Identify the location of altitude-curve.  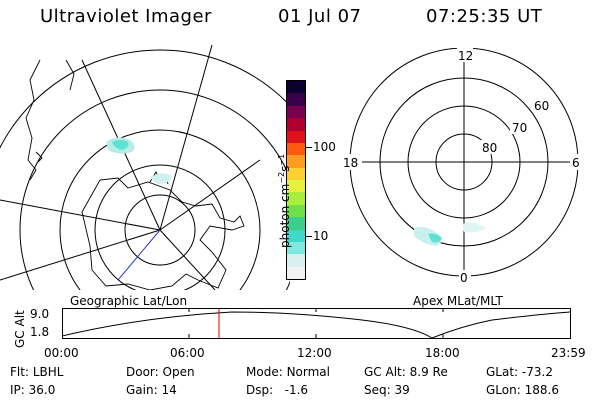
(316, 325).